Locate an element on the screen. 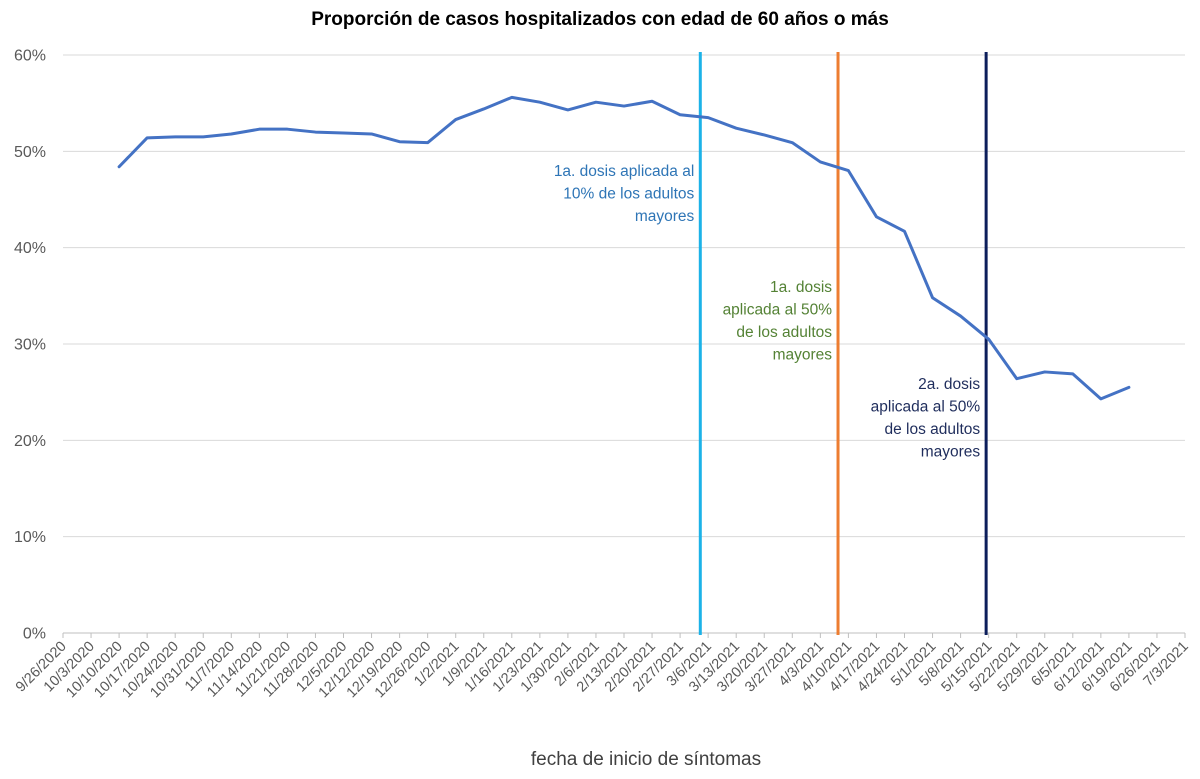 This screenshot has height=779, width=1200. x-axis-label: fecha de inicio de síntomas is located at coordinates (646, 759).